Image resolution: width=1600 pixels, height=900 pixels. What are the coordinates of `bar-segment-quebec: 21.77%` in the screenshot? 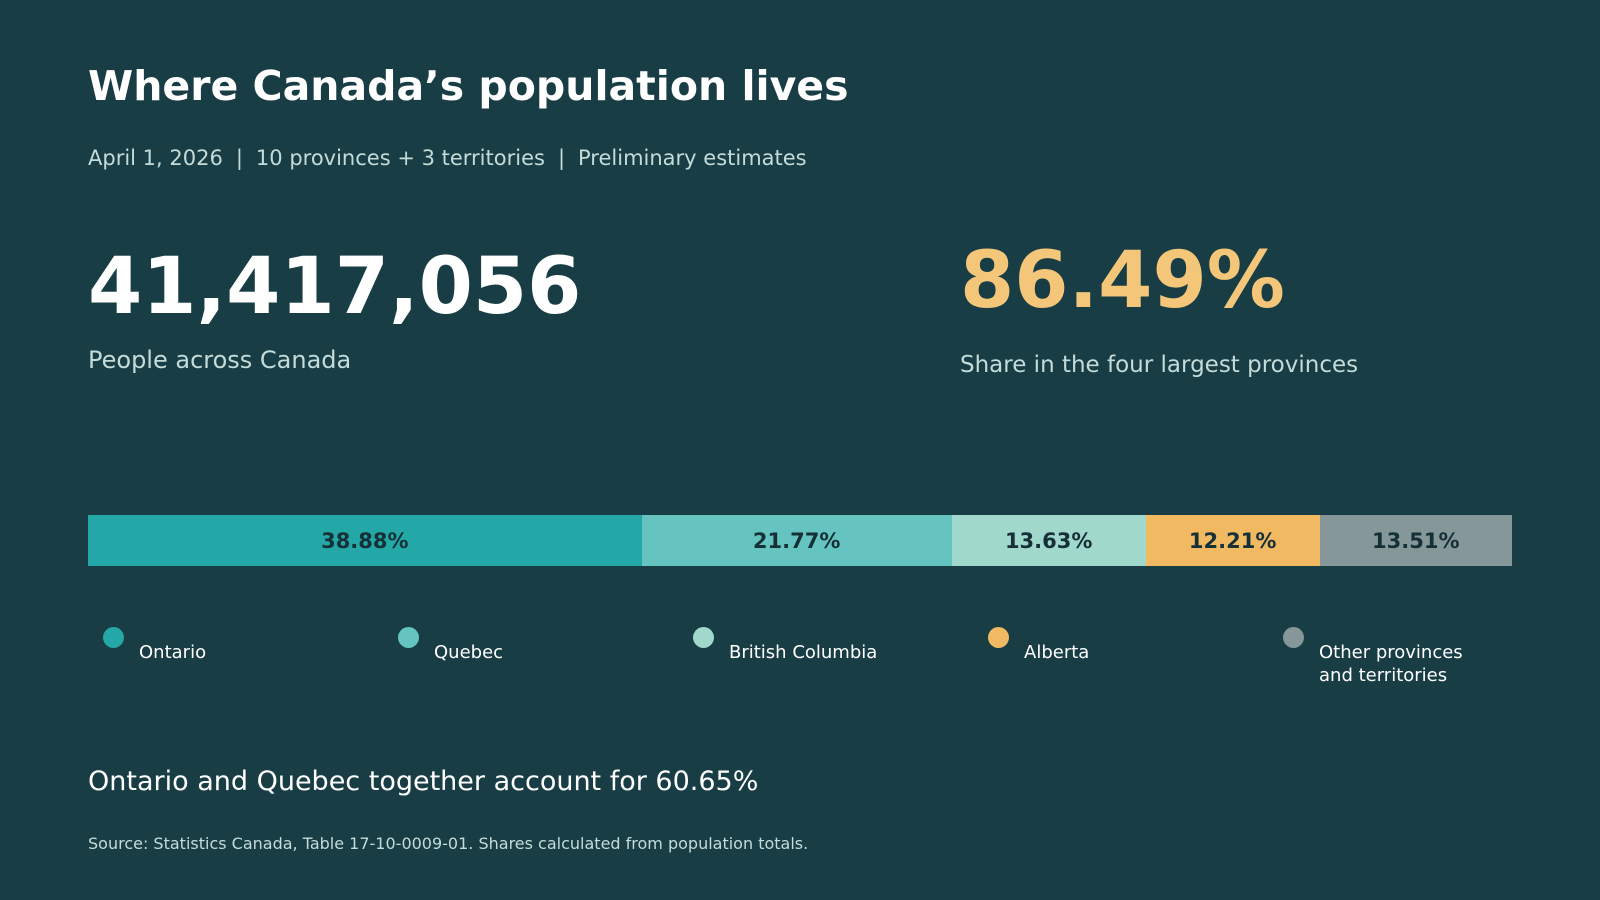 It's located at (796, 540).